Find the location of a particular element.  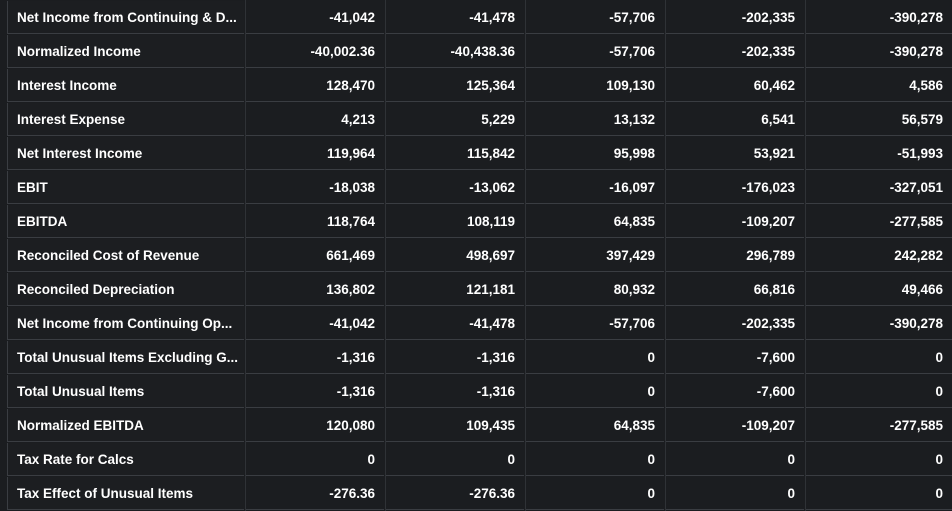

value-cell: 109,130 is located at coordinates (594, 85).